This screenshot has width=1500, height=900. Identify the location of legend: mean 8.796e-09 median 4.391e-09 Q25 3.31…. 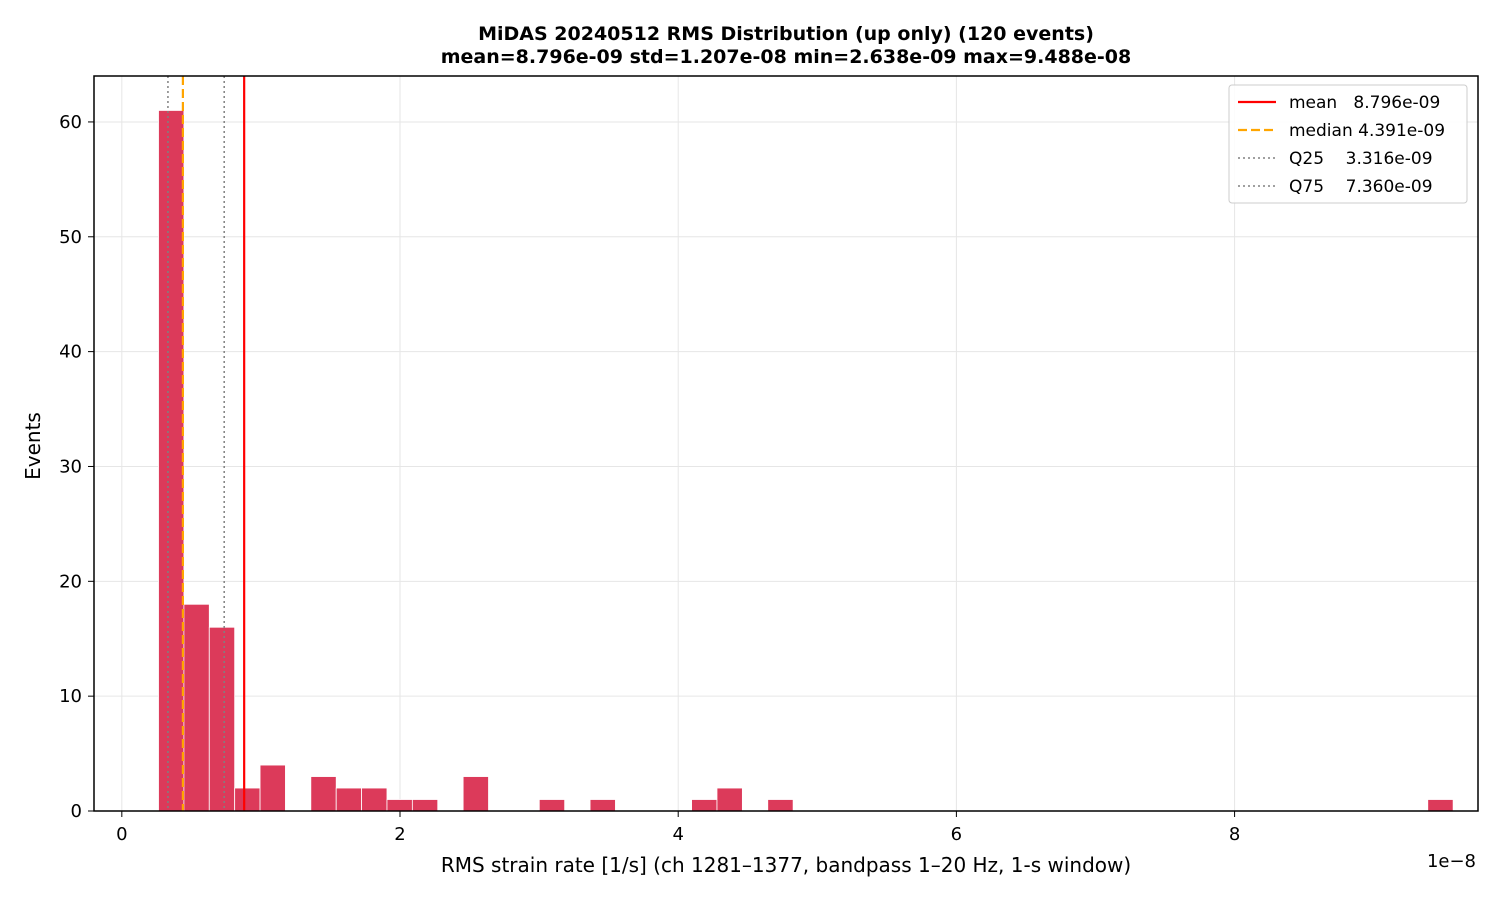
(1348, 144).